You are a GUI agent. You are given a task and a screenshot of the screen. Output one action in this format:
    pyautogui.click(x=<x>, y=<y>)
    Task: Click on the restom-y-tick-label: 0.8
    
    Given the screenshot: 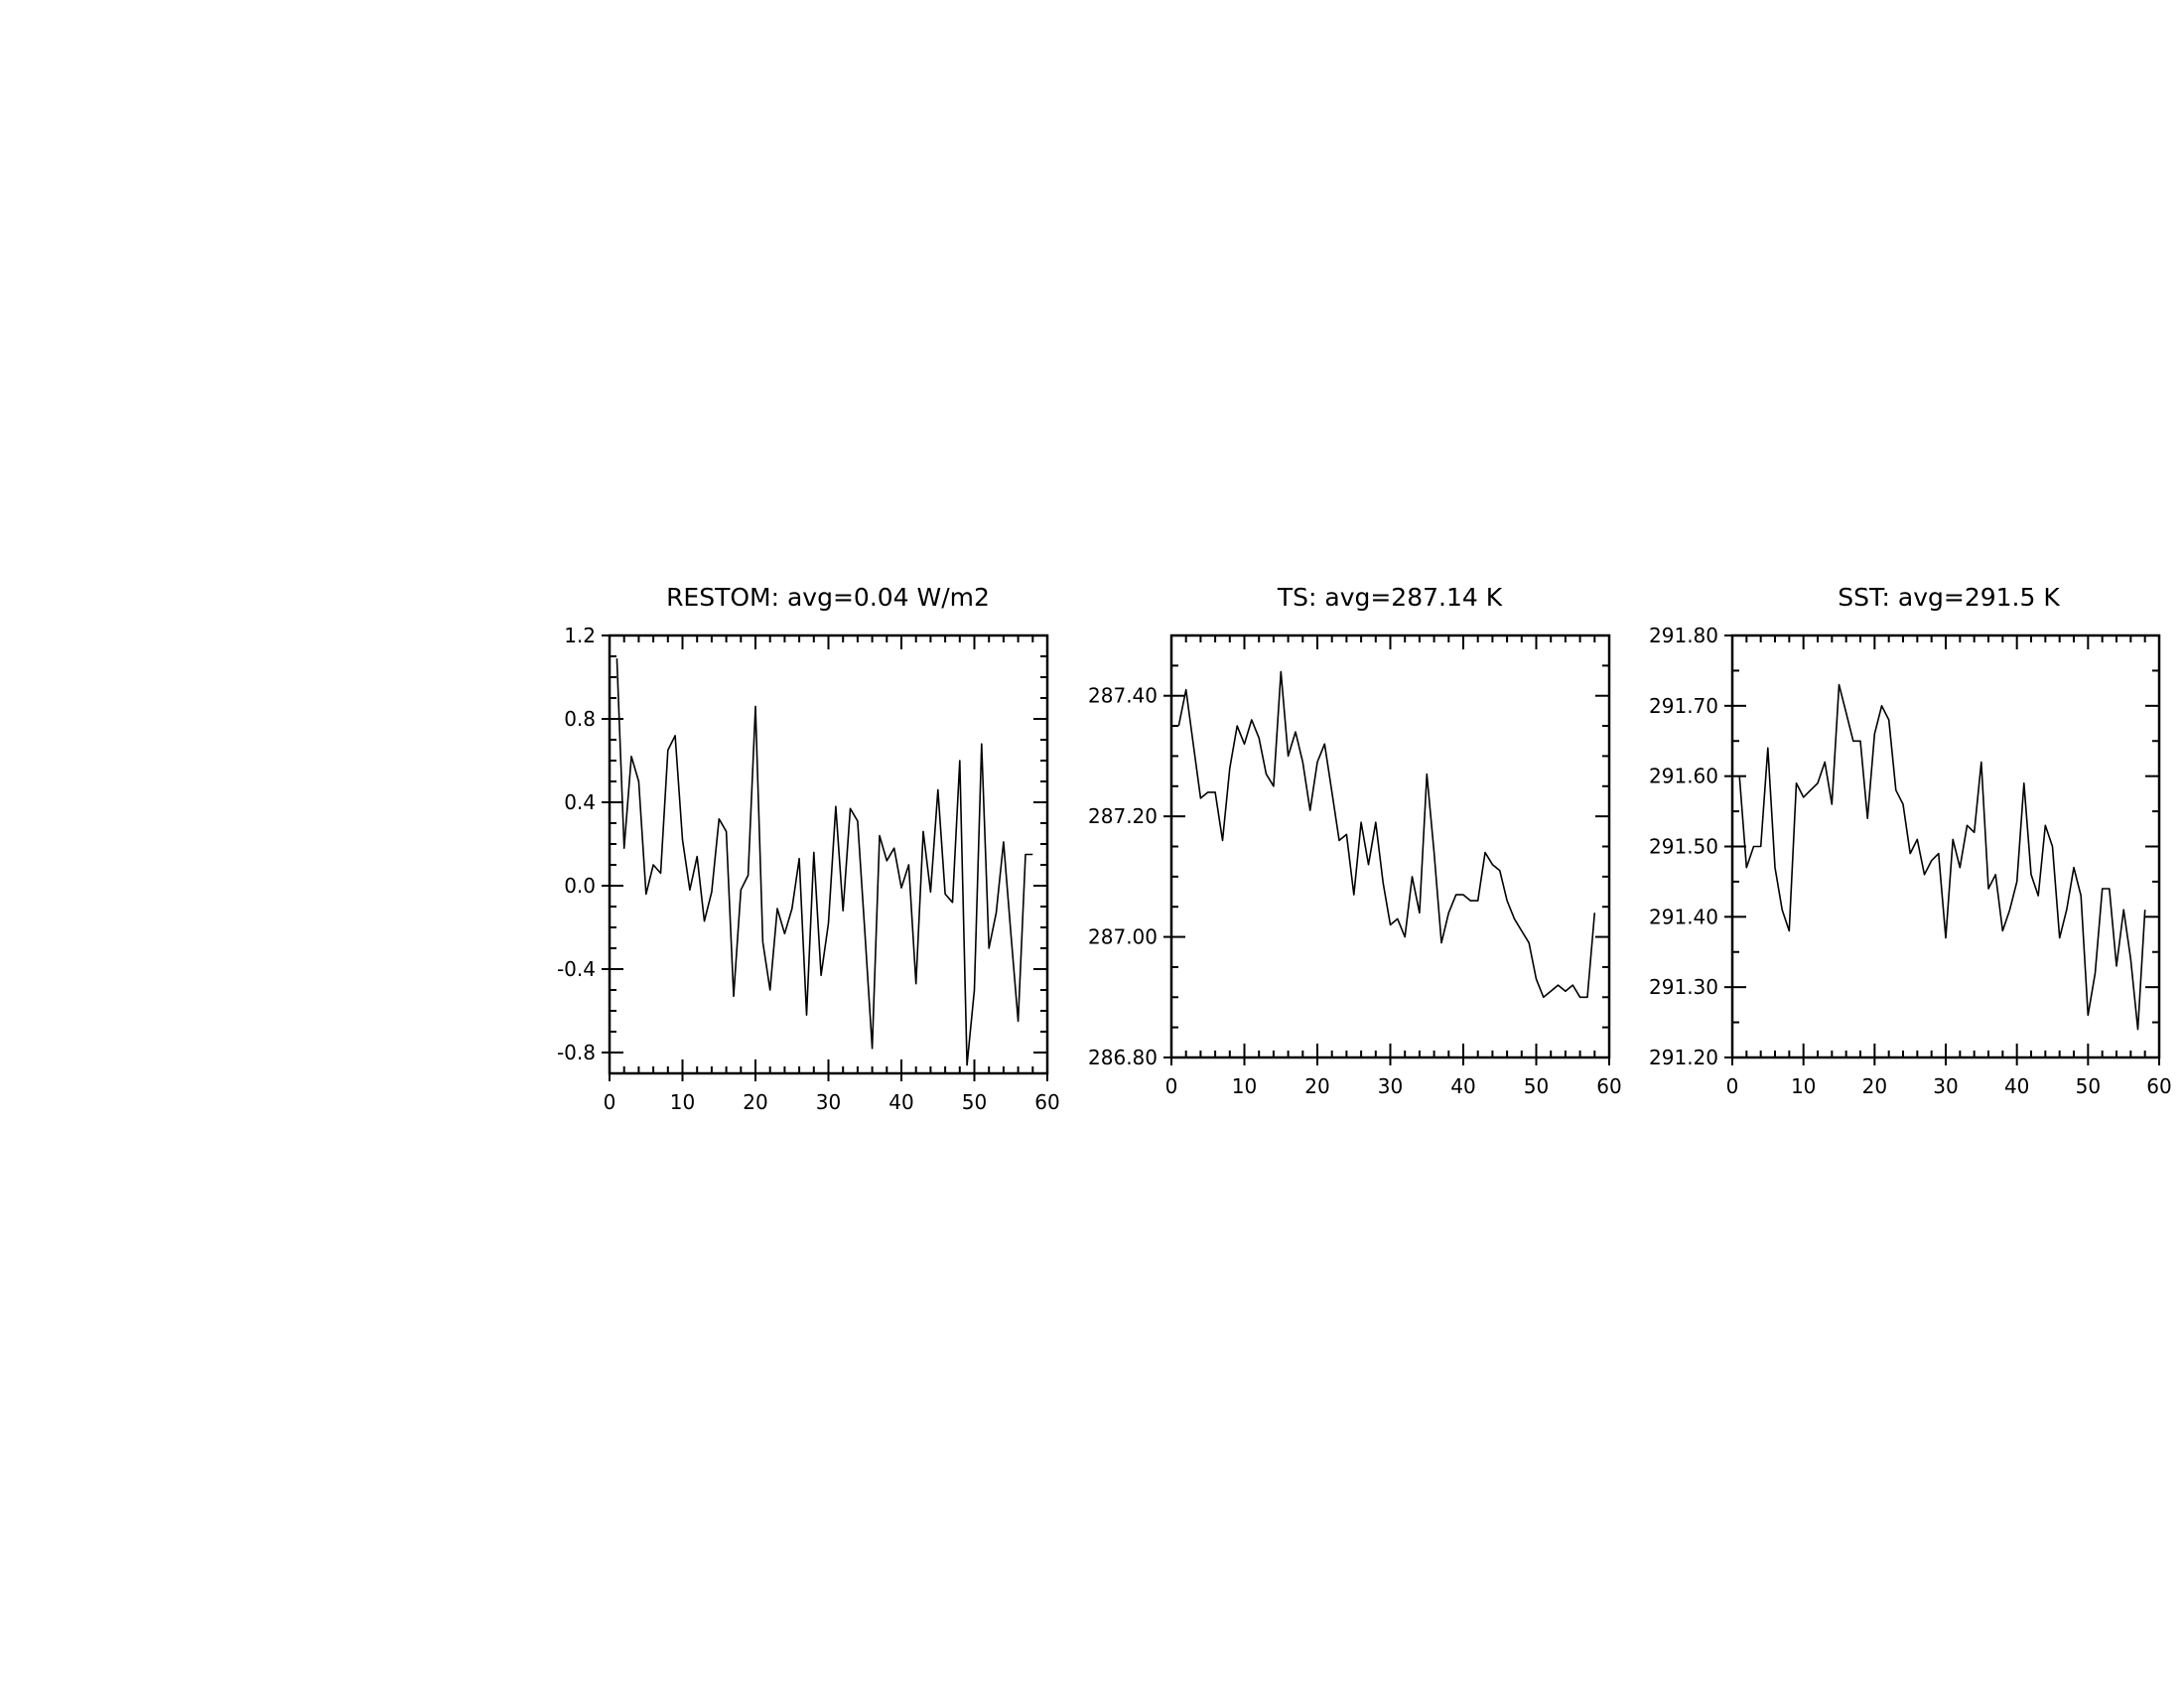 What is the action you would take?
    pyautogui.click(x=580, y=719)
    